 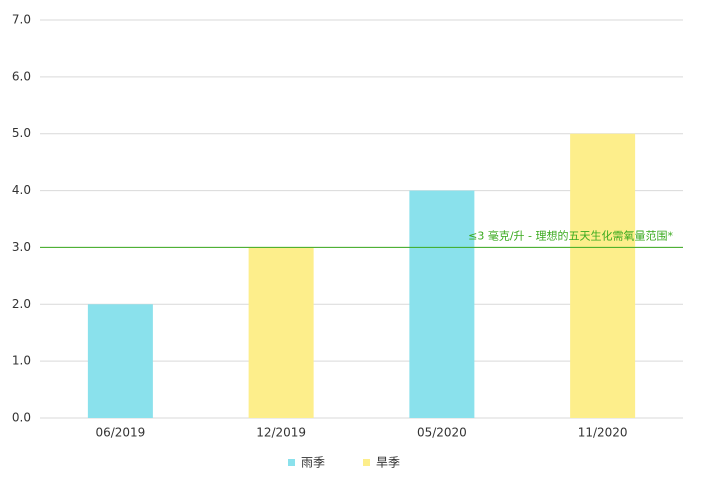 What do you see at coordinates (21, 361) in the screenshot?
I see `y-tick-label: 1.0` at bounding box center [21, 361].